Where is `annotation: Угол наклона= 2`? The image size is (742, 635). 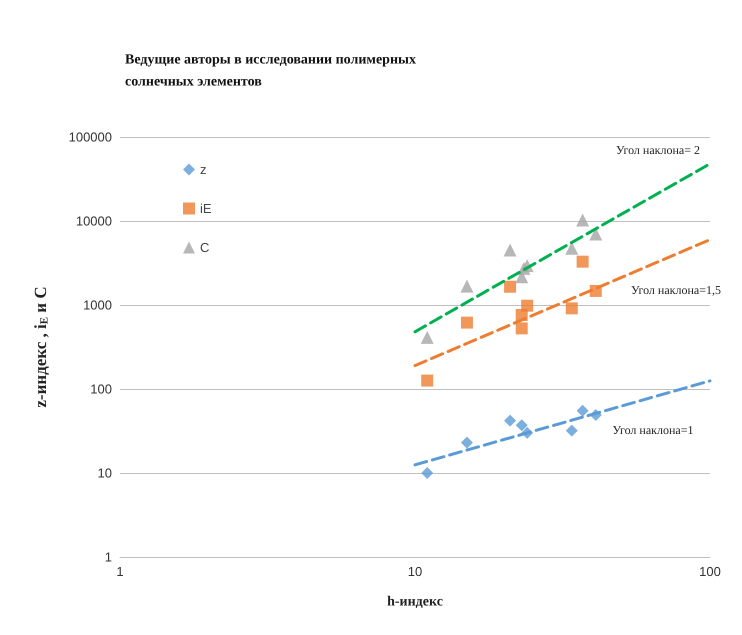
annotation: Угол наклона= 2 is located at coordinates (658, 150).